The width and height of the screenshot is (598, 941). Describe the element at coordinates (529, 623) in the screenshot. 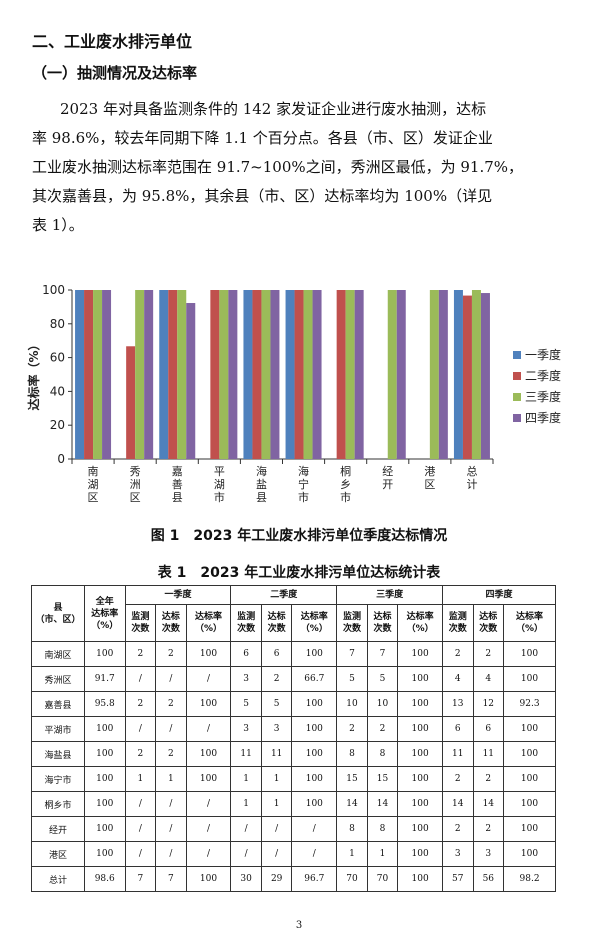

I see `sub-header-cell: 达标率 （%）` at that location.